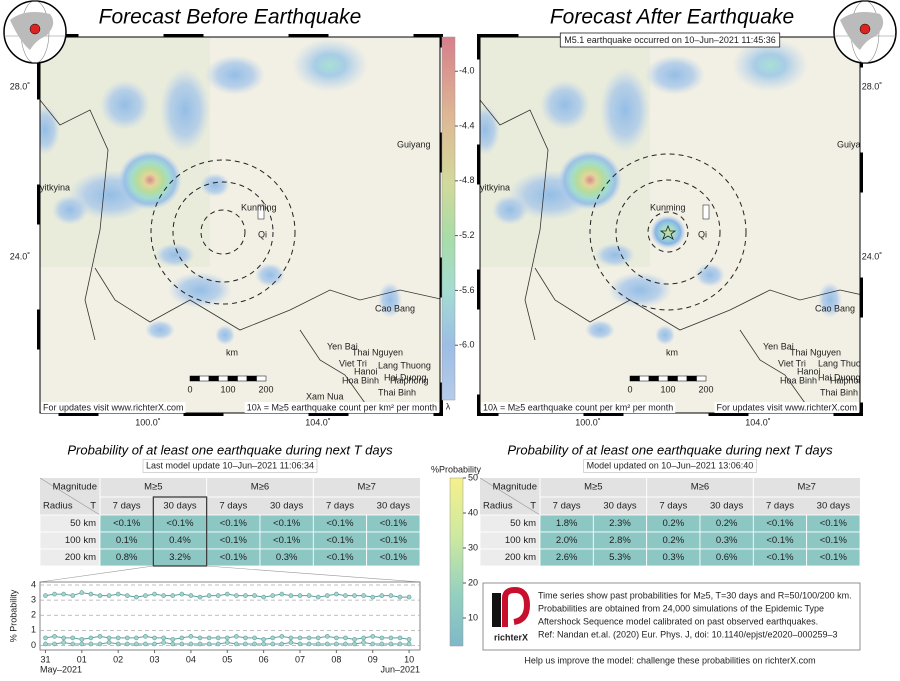 This screenshot has width=900, height=681. I want to click on place-label: Viet Tri, so click(353, 363).